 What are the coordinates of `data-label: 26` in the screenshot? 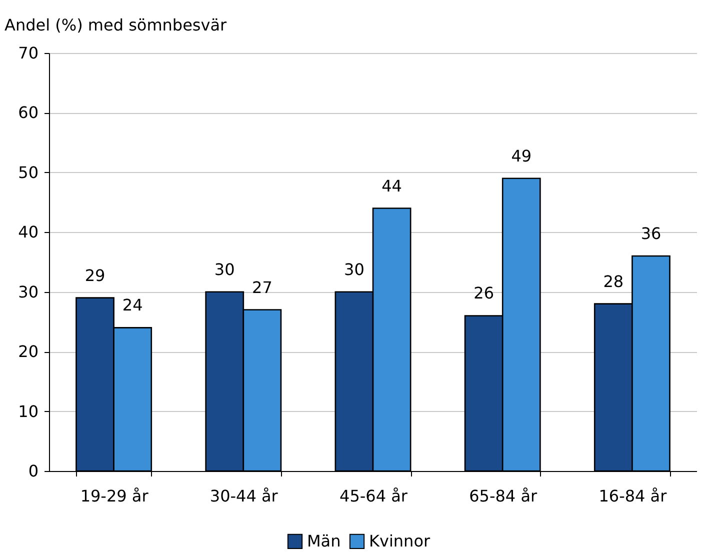 It's located at (484, 293).